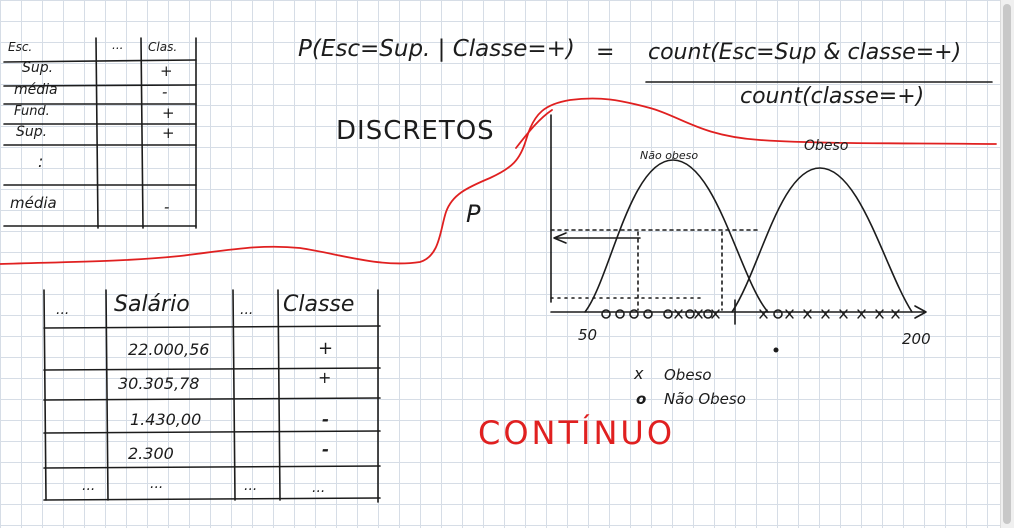  What do you see at coordinates (822, 240) in the screenshot?
I see `obeso-curve` at bounding box center [822, 240].